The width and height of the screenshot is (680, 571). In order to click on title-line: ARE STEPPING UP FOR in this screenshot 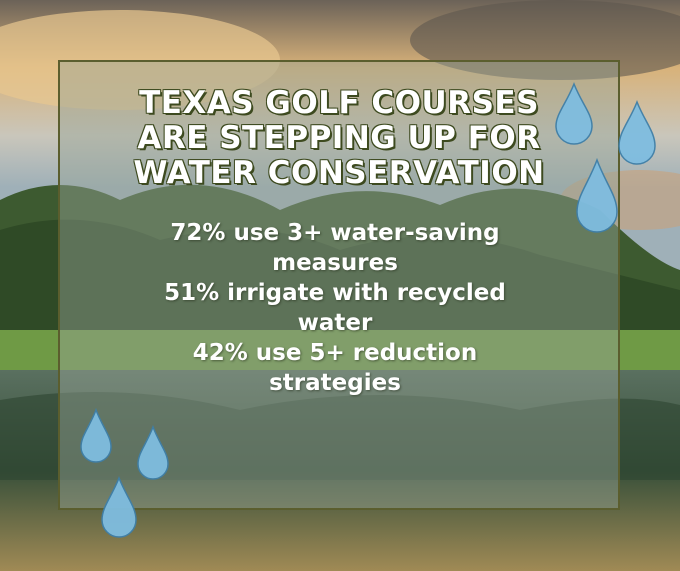, I will do `click(339, 138)`.